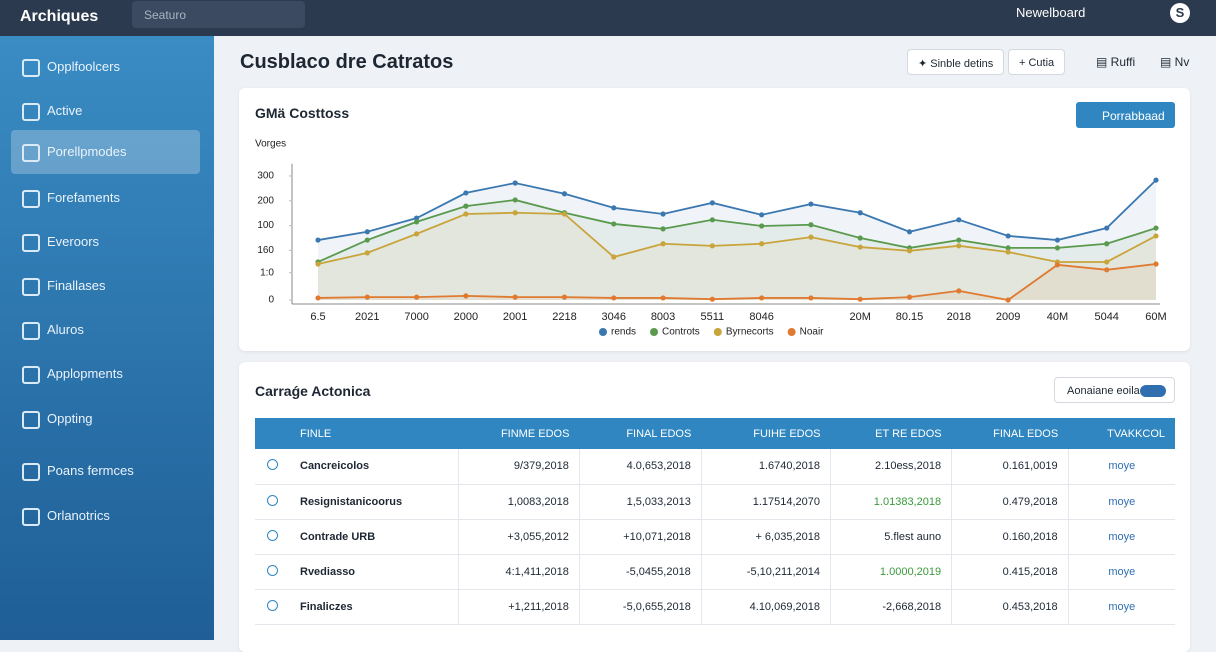 This screenshot has width=1216, height=652. What do you see at coordinates (105, 286) in the screenshot?
I see `sidebar-item: Finallases` at bounding box center [105, 286].